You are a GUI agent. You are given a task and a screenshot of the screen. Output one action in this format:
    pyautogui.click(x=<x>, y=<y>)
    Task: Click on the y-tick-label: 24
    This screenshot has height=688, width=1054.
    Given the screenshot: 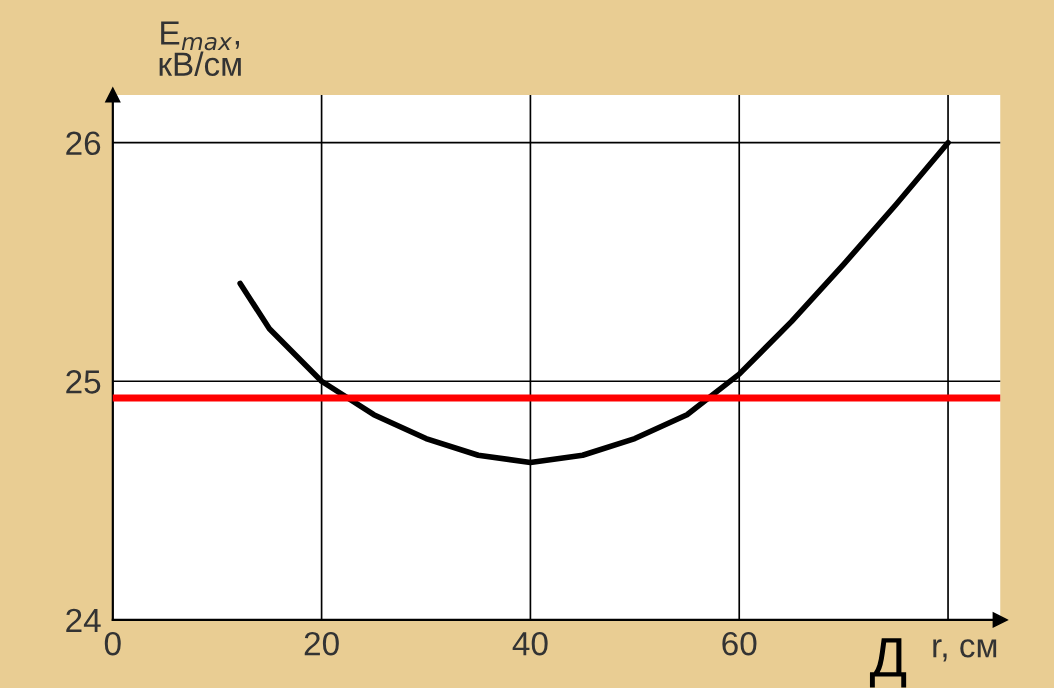 What is the action you would take?
    pyautogui.click(x=83, y=620)
    